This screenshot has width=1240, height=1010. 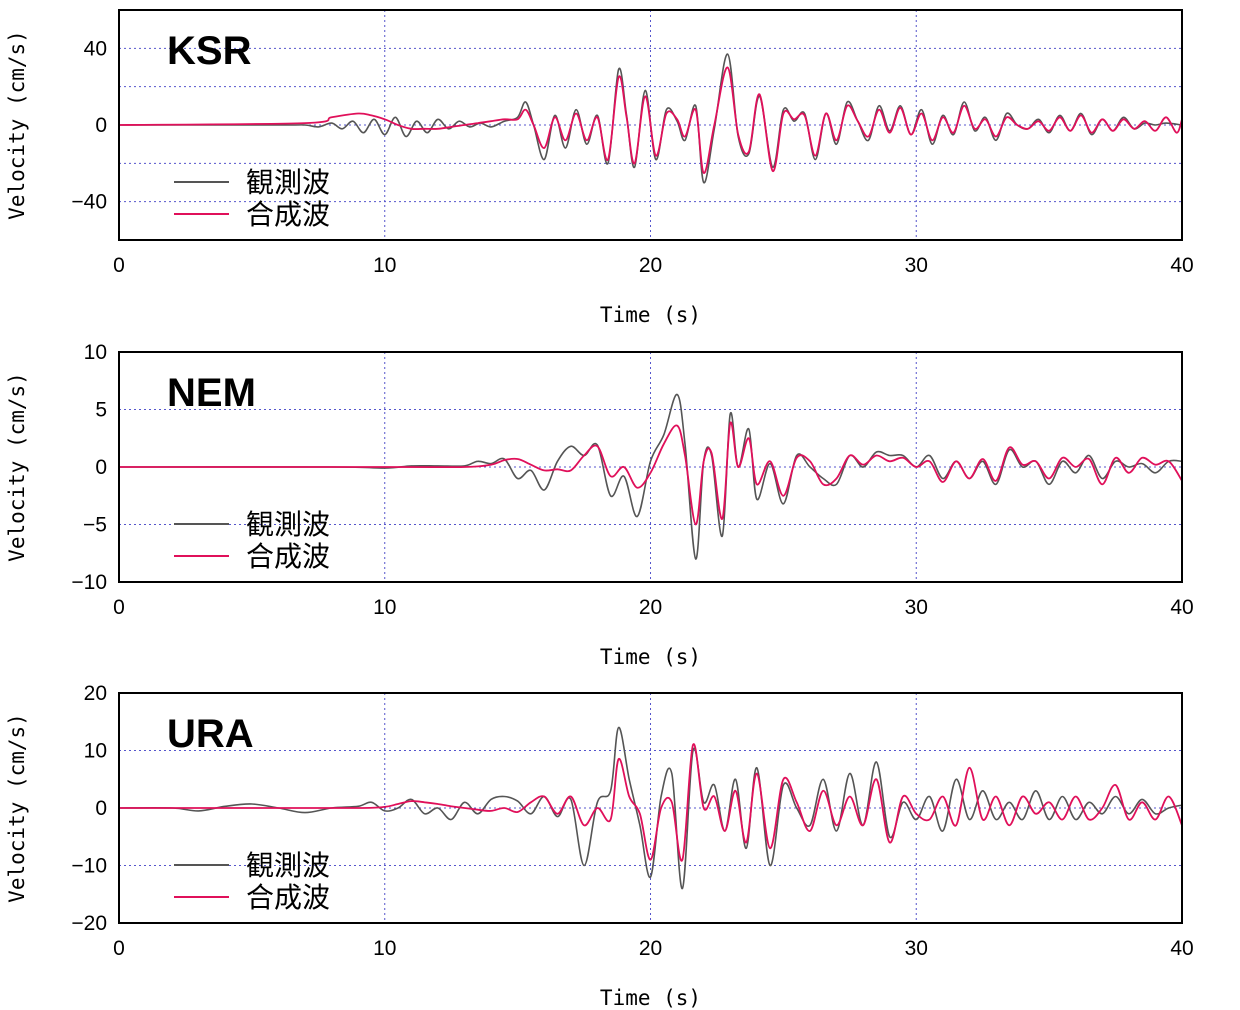 I want to click on y-tick-label: −20, so click(x=89, y=923).